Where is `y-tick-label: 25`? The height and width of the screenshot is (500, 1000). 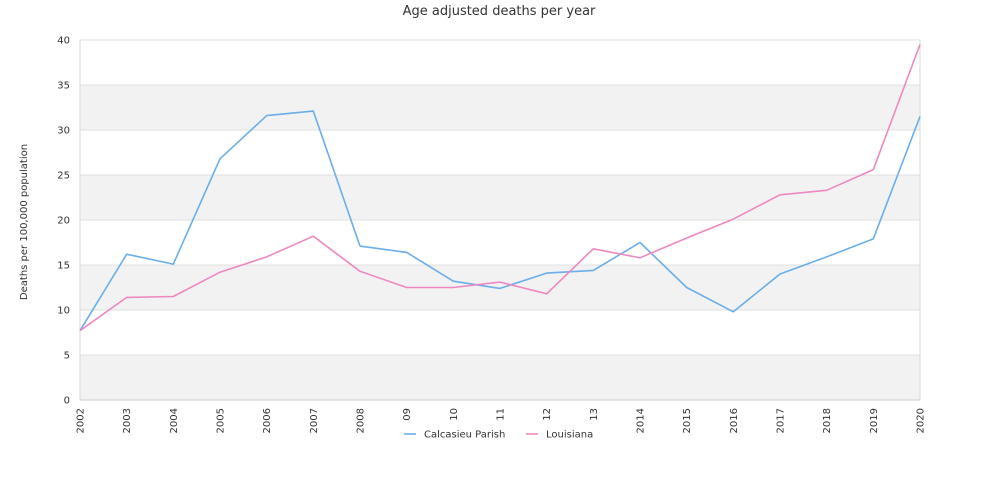 y-tick-label: 25 is located at coordinates (63, 176).